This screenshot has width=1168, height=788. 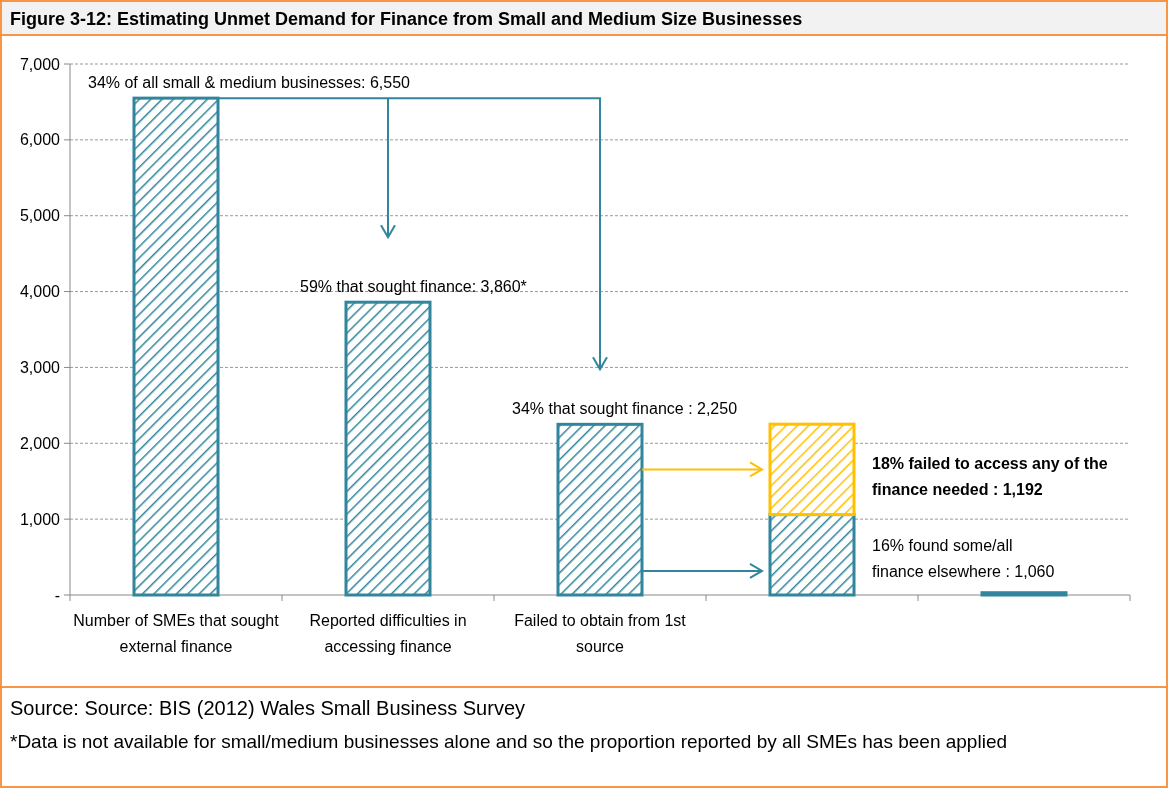 I want to click on chart-title: Figure 3-12: Estimating Unmet Demand for Finance from Small and Medium Size Businesses, so click(x=406, y=19).